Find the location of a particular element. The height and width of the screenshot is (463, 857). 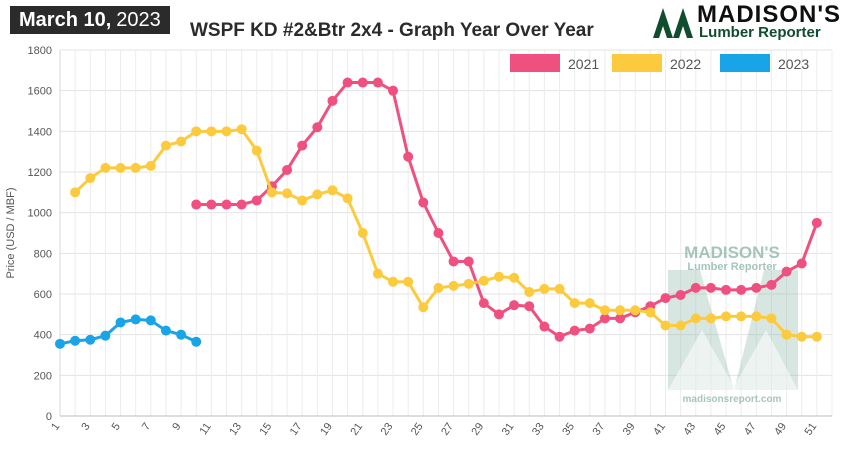

y-tick-label: 0 is located at coordinates (49, 417).